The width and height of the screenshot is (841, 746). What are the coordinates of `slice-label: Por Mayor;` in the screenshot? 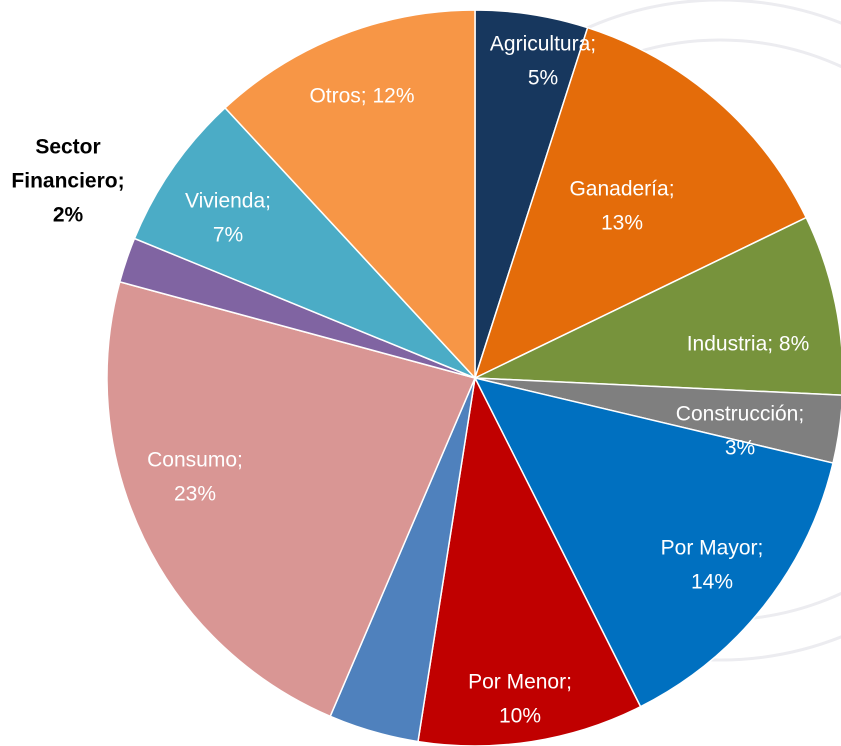 It's located at (712, 548).